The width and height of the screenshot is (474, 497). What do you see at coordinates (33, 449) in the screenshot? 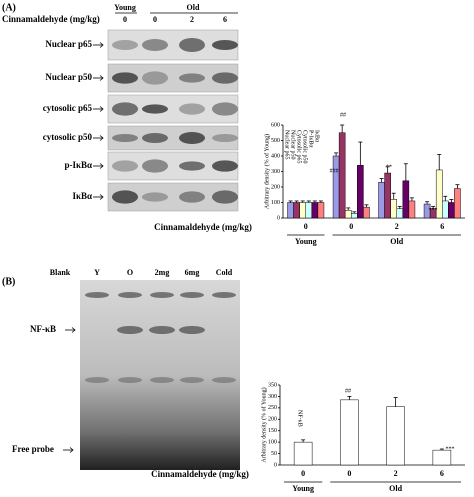
I see `band-label: Free probe` at bounding box center [33, 449].